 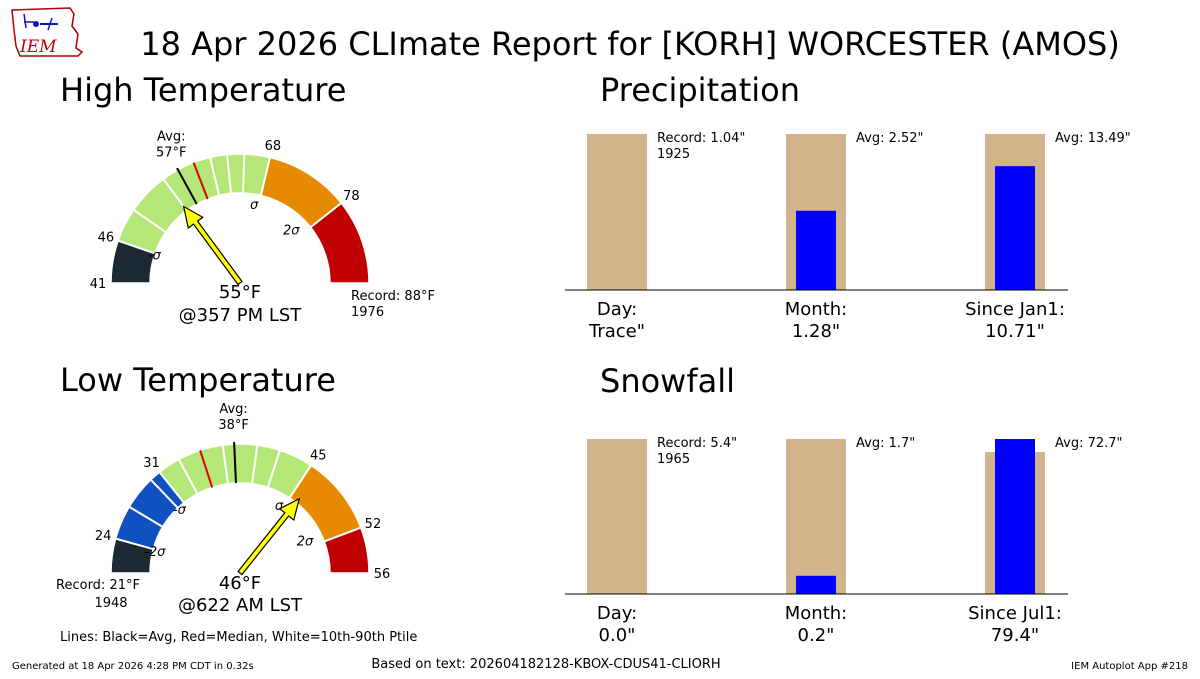 I want to click on precip-bar-background, so click(x=617, y=212).